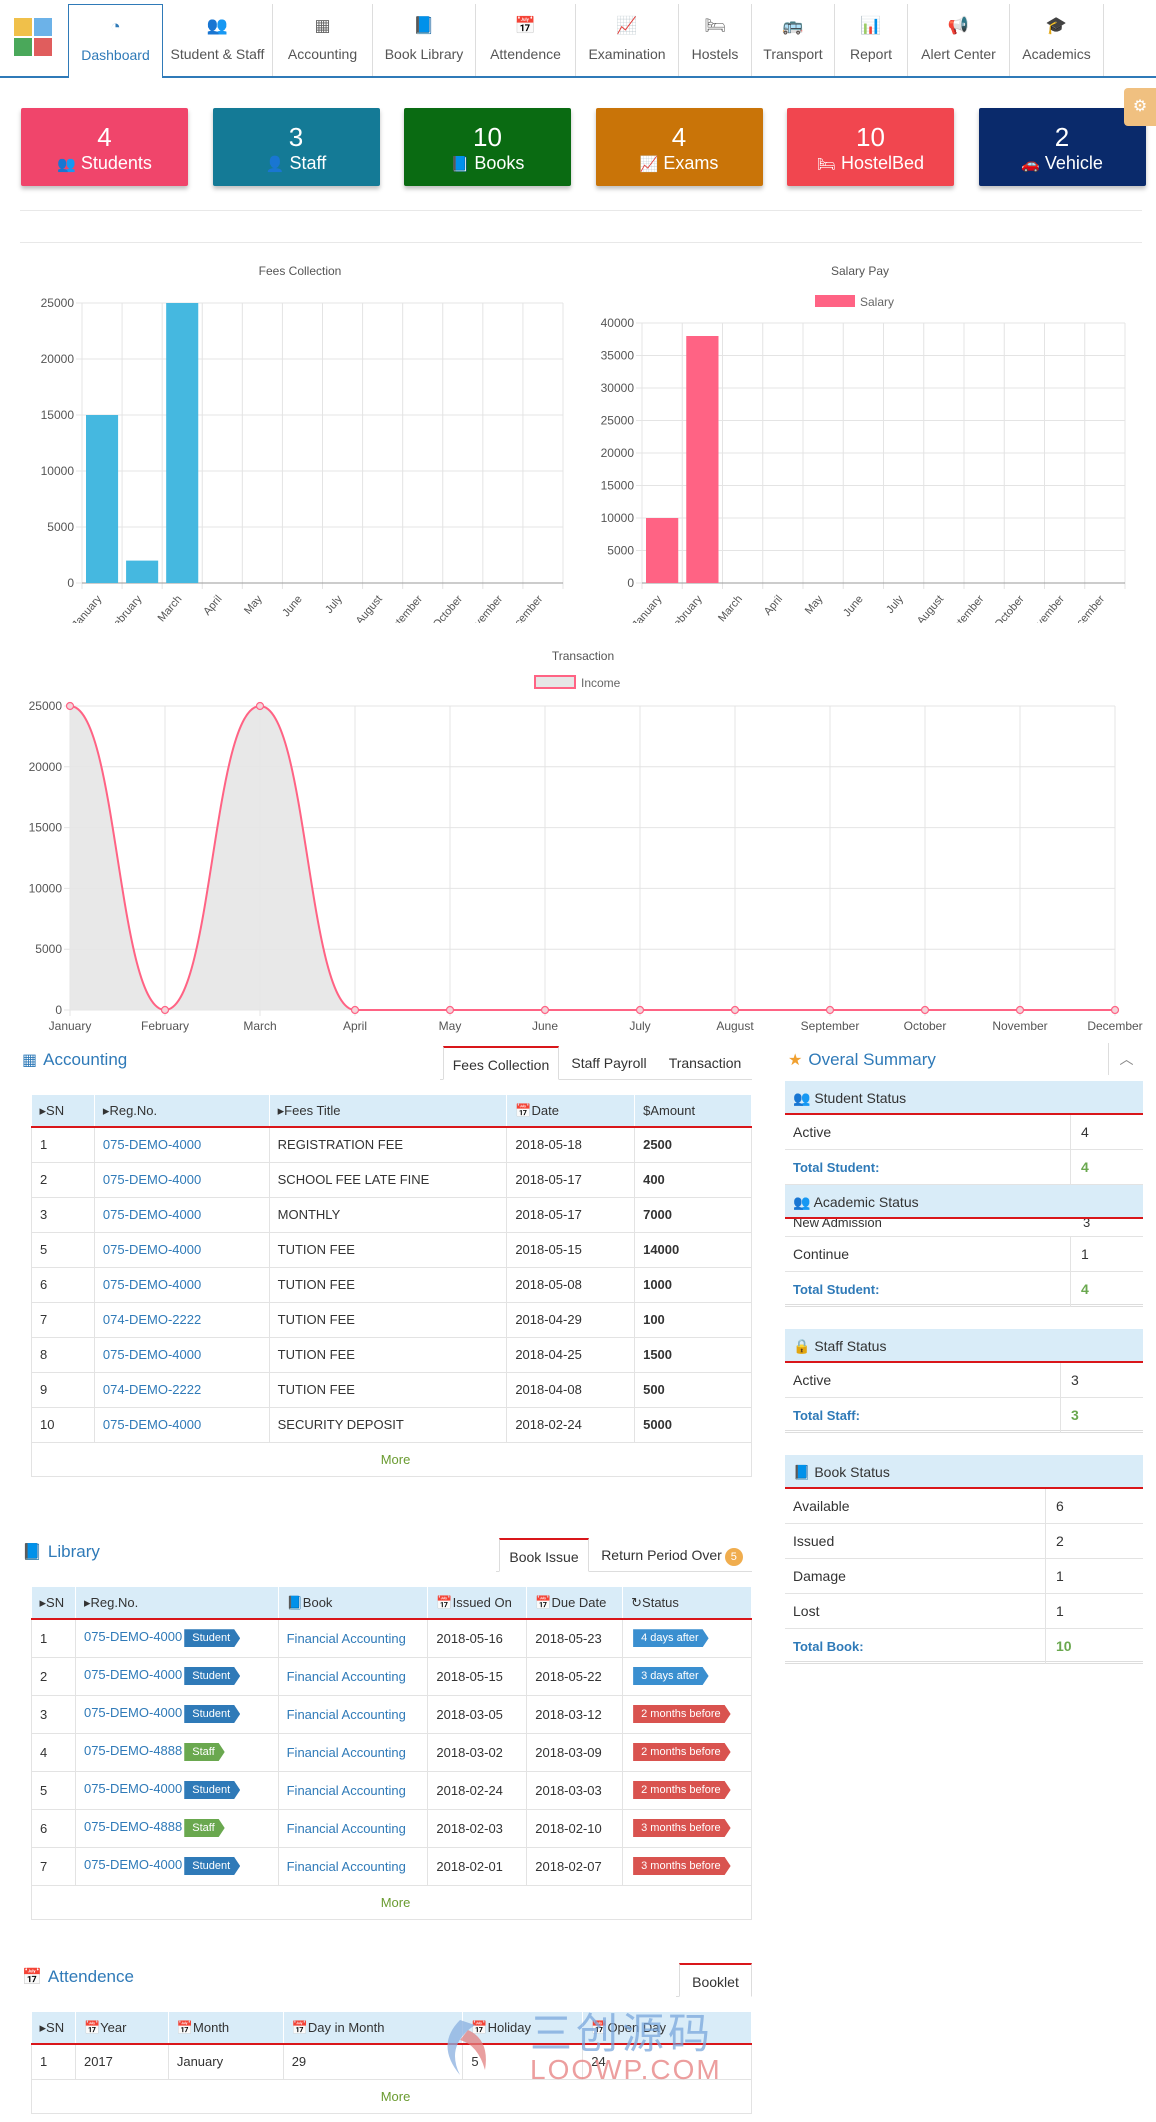 Image resolution: width=1156 pixels, height=2122 pixels. I want to click on stat-tile-books: 10 📘 Books, so click(487, 147).